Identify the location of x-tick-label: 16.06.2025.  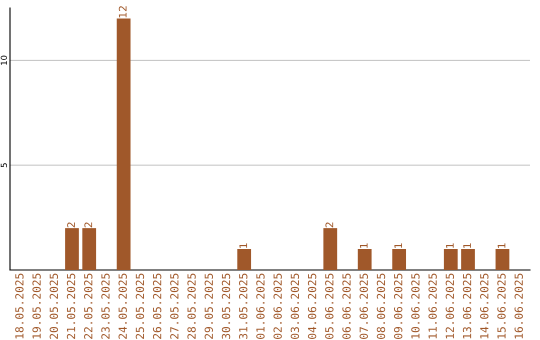
(518, 306).